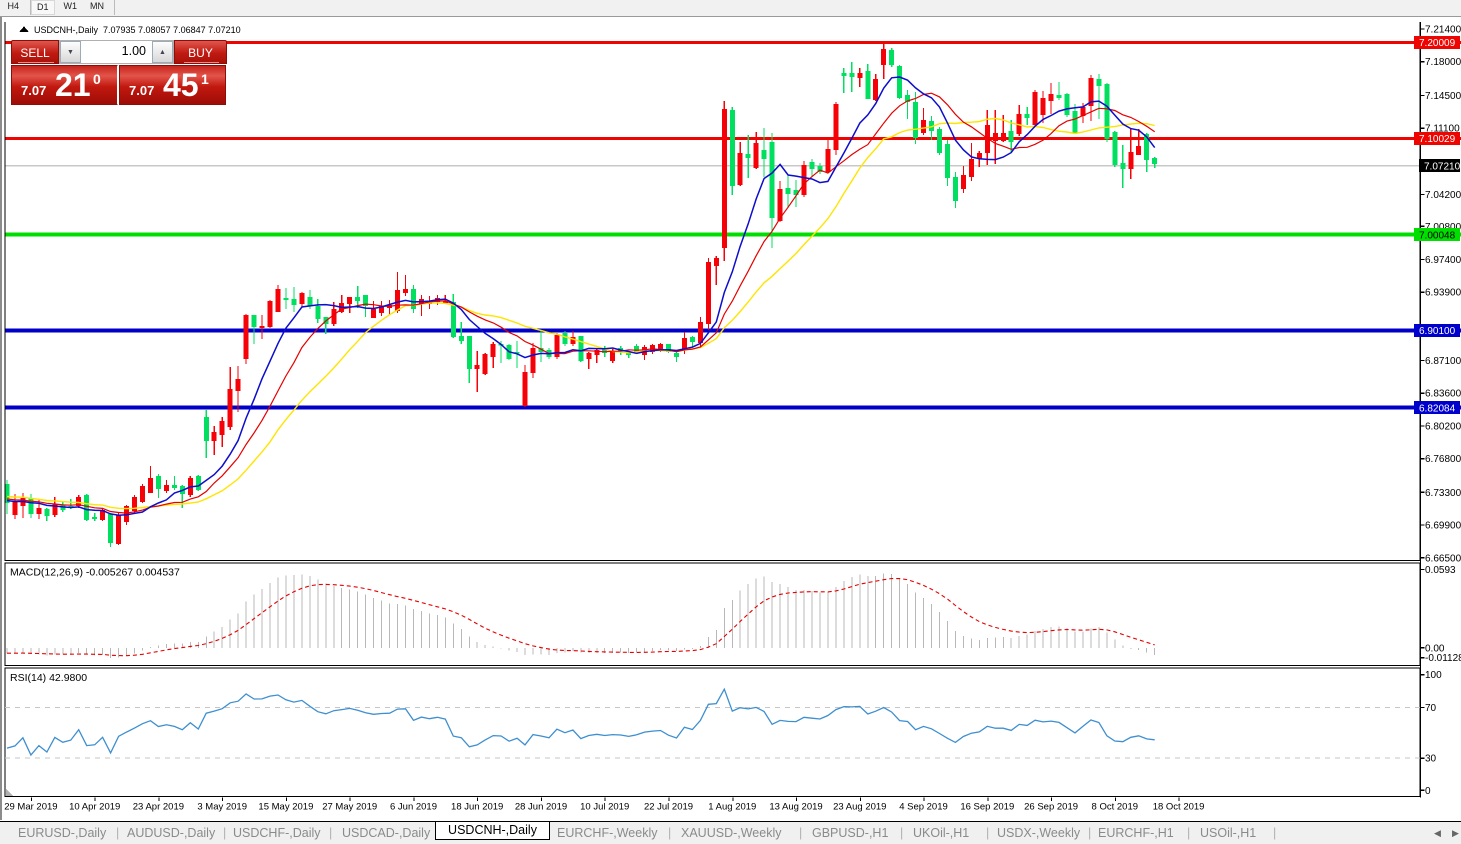 This screenshot has height=844, width=1461. Describe the element at coordinates (1443, 195) in the screenshot. I see `svg-text: 7.04200` at that location.